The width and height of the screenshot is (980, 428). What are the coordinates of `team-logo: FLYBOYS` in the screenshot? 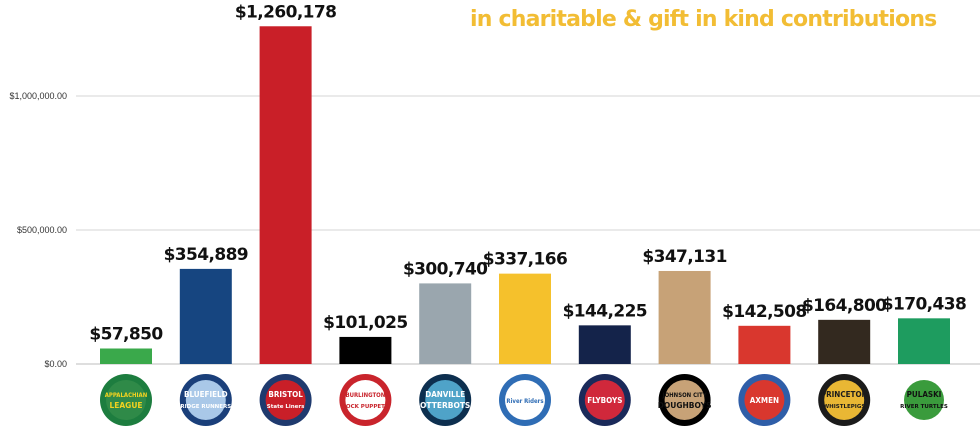 It's located at (604, 400).